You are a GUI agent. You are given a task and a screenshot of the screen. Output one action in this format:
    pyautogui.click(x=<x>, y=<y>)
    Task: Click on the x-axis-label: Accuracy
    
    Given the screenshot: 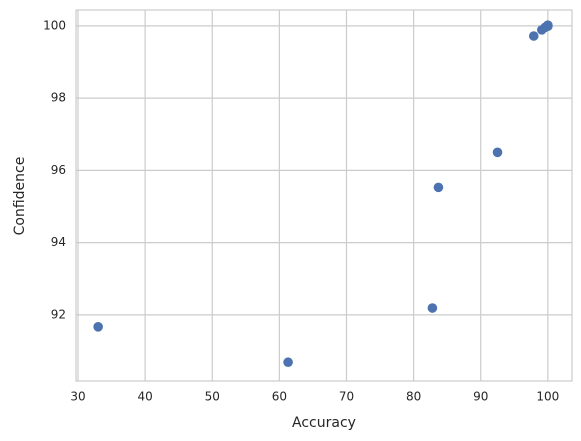 What is the action you would take?
    pyautogui.click(x=324, y=423)
    